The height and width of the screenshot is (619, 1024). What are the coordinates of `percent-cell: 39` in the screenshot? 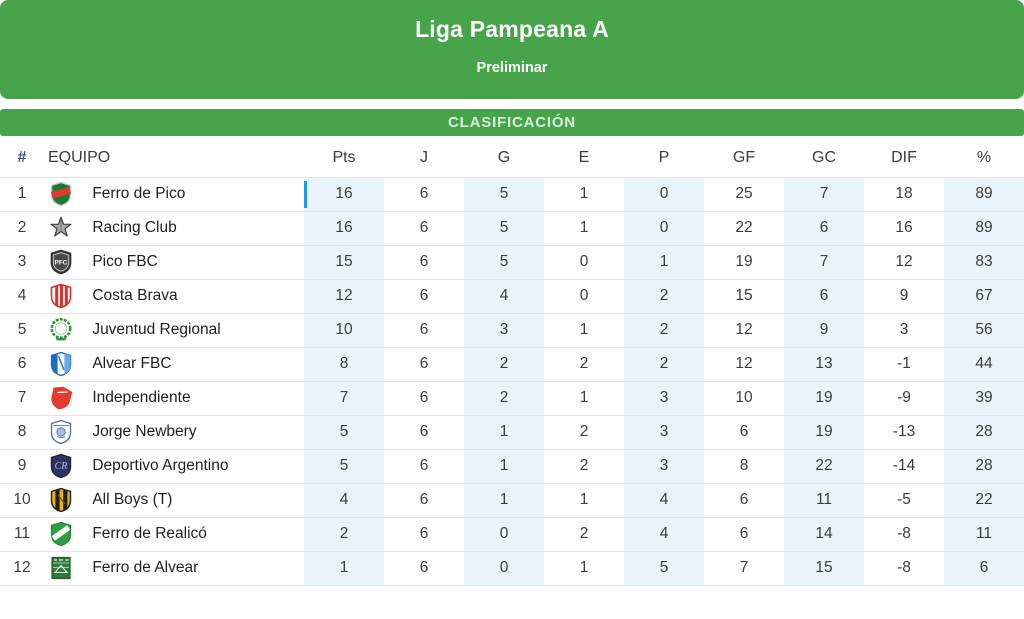 It's located at (984, 397).